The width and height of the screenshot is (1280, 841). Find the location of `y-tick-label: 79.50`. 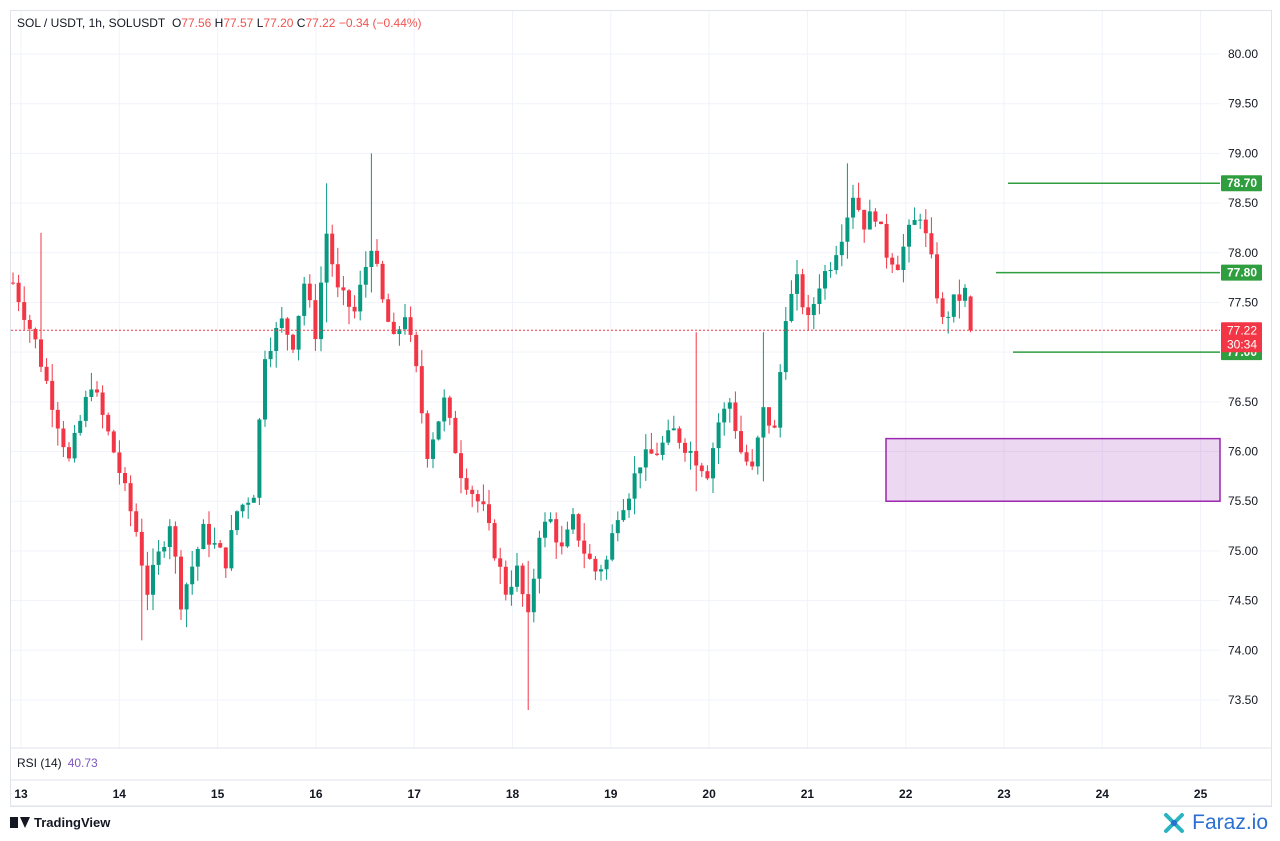

y-tick-label: 79.50 is located at coordinates (1243, 104).